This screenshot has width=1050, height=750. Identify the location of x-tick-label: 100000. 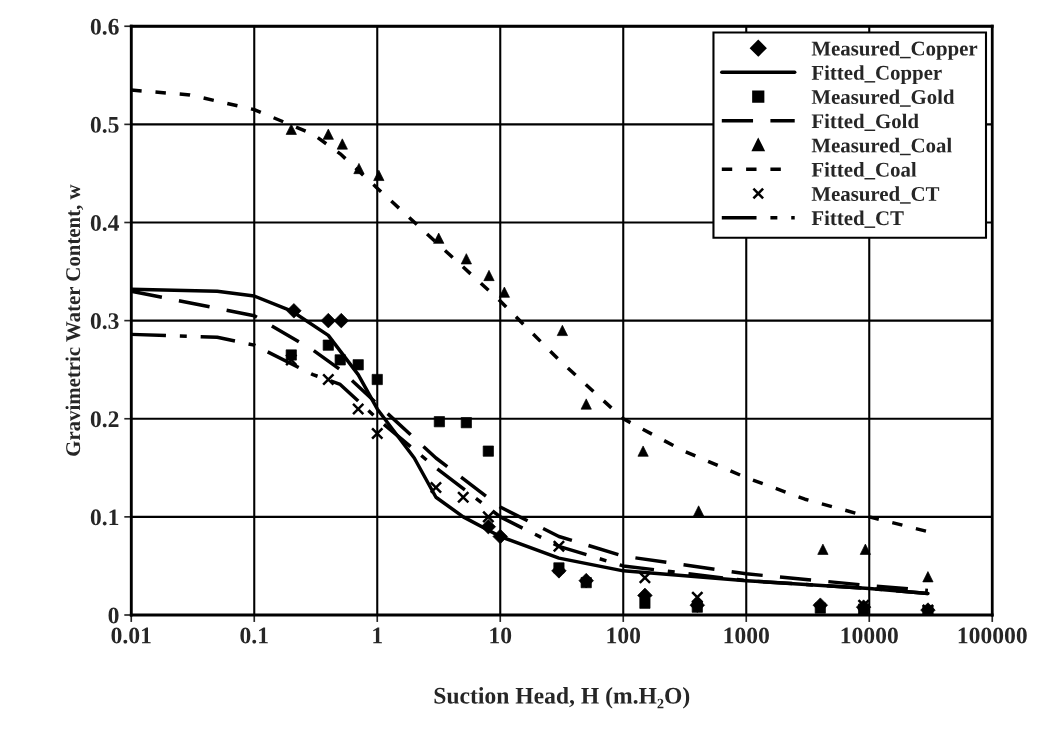
(992, 635).